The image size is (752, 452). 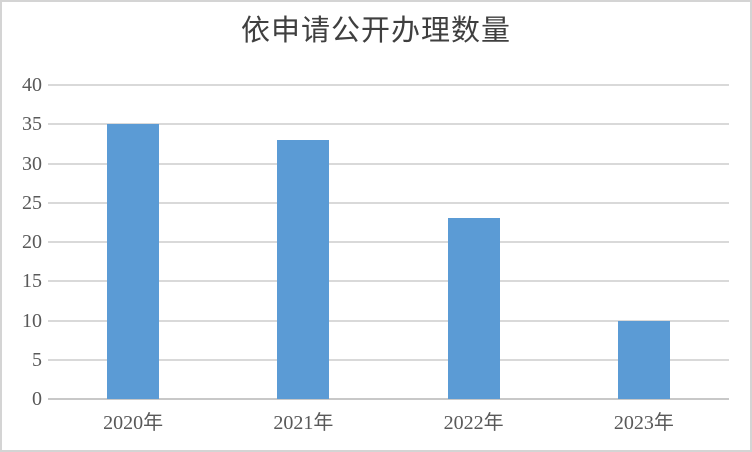 What do you see at coordinates (32, 124) in the screenshot?
I see `y-tick-label: 35` at bounding box center [32, 124].